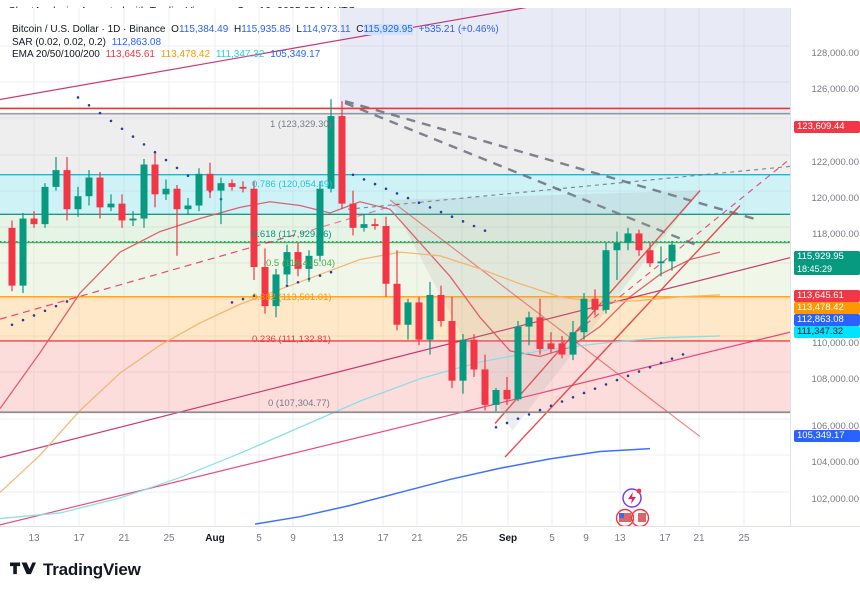  Describe the element at coordinates (295, 55) in the screenshot. I see `legend-ema200-value: 105,349.17` at that location.